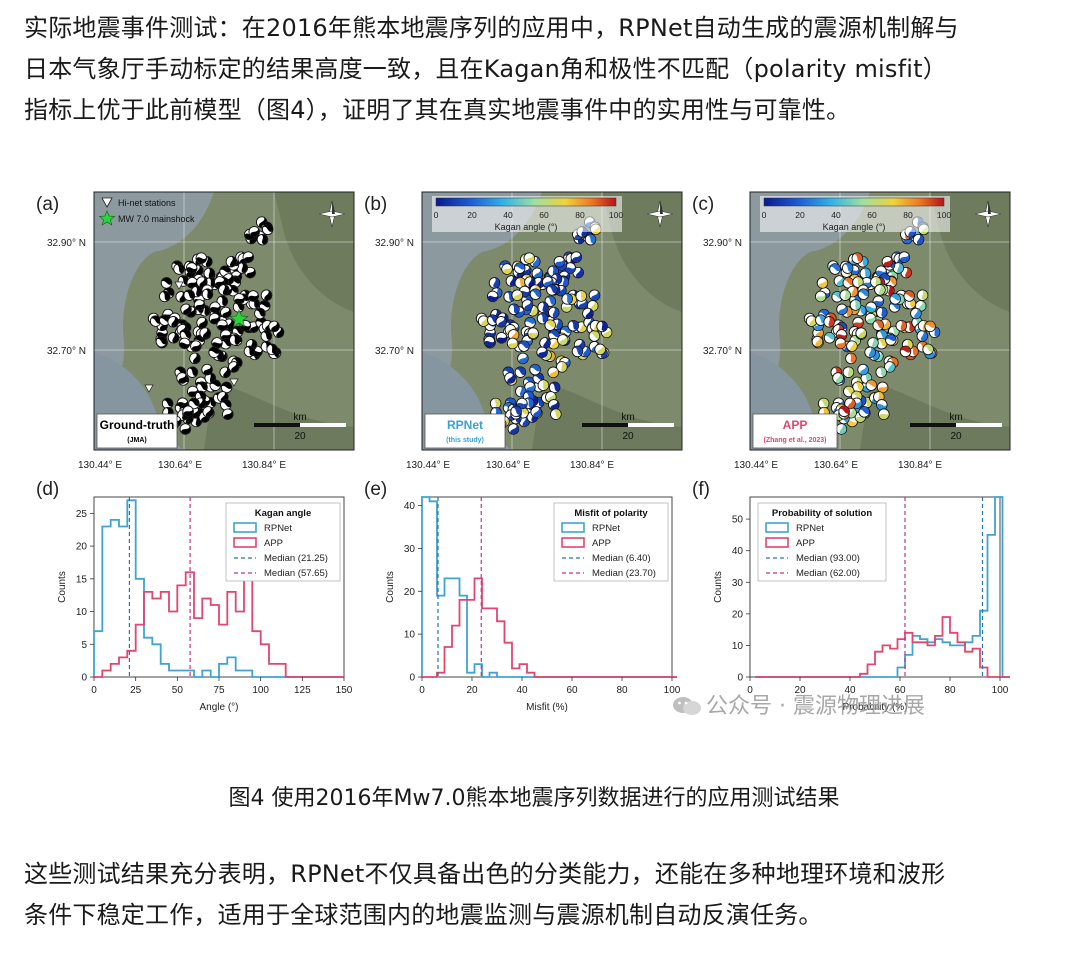 Image resolution: width=1068 pixels, height=962 pixels. I want to click on x-tick-label: 150, so click(344, 690).